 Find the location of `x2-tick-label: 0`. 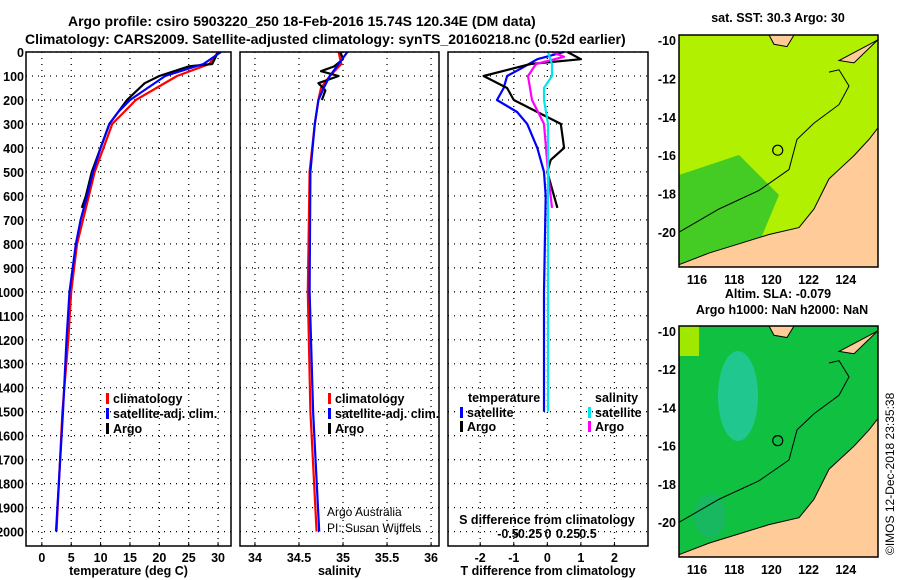

x2-tick-label: 0 is located at coordinates (548, 534).